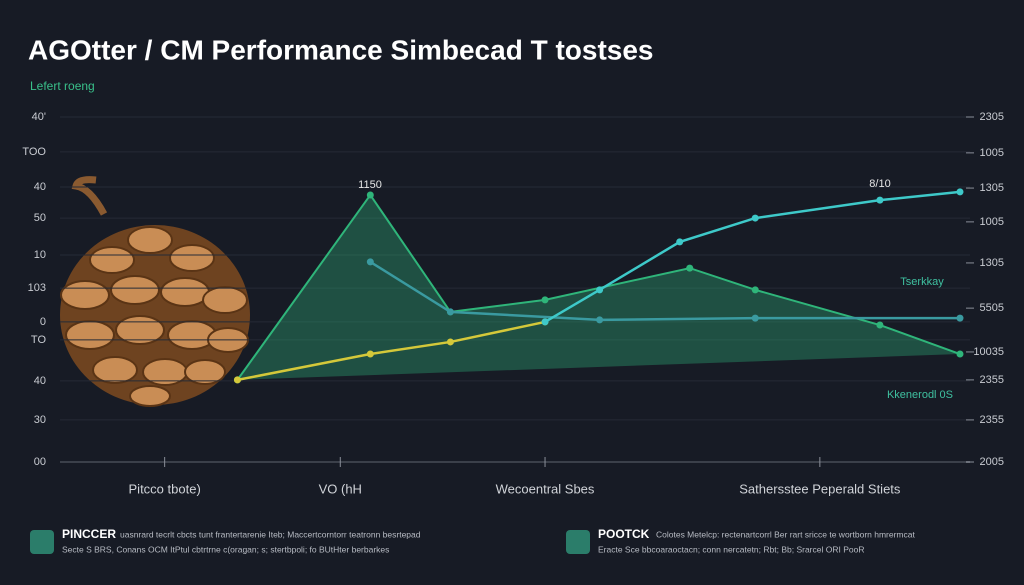  What do you see at coordinates (340, 488) in the screenshot?
I see `x-tick-label: VO (hH` at bounding box center [340, 488].